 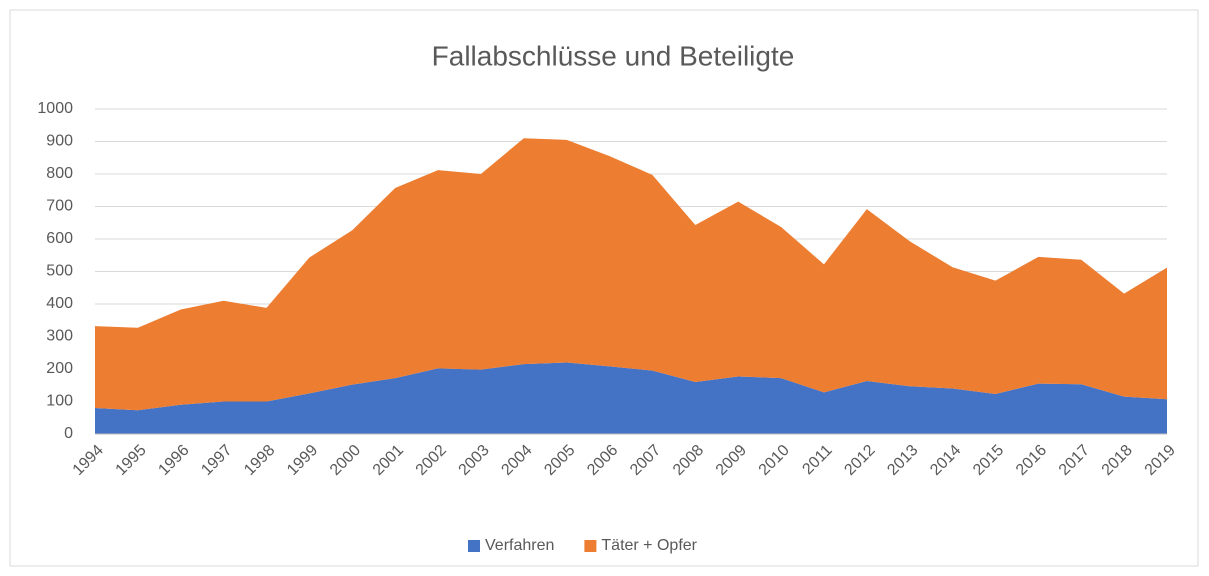 I want to click on y-tick-label: 1000, so click(x=55, y=108).